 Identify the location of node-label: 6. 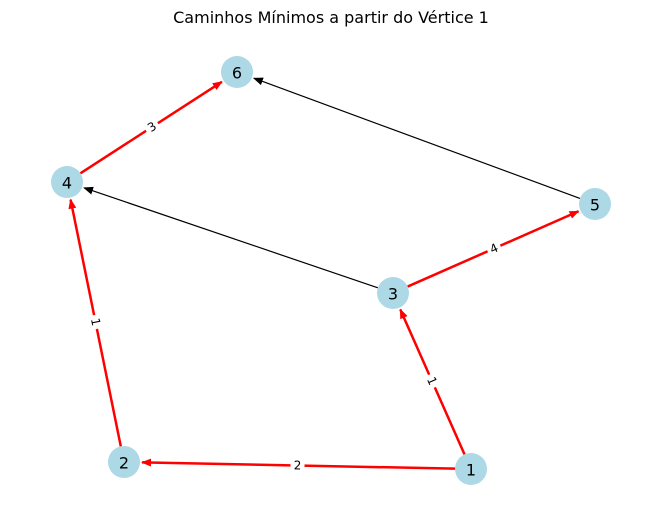
(237, 73).